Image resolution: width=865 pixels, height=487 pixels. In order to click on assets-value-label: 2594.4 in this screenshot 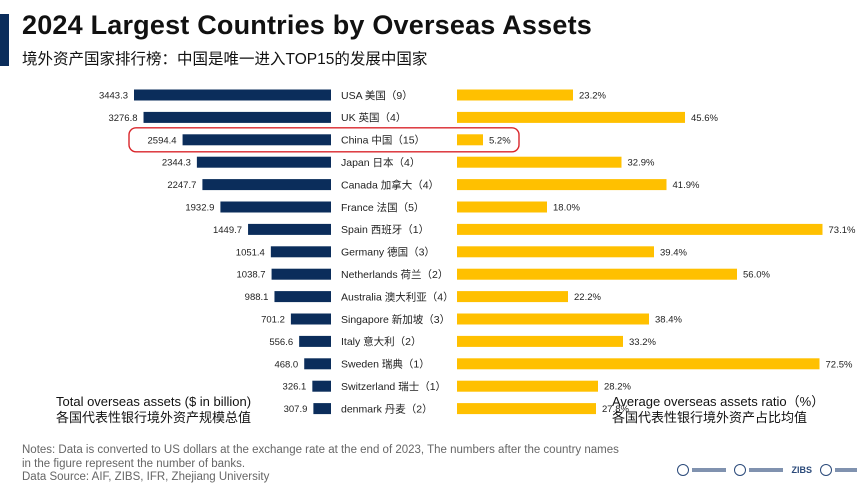, I will do `click(162, 140)`.